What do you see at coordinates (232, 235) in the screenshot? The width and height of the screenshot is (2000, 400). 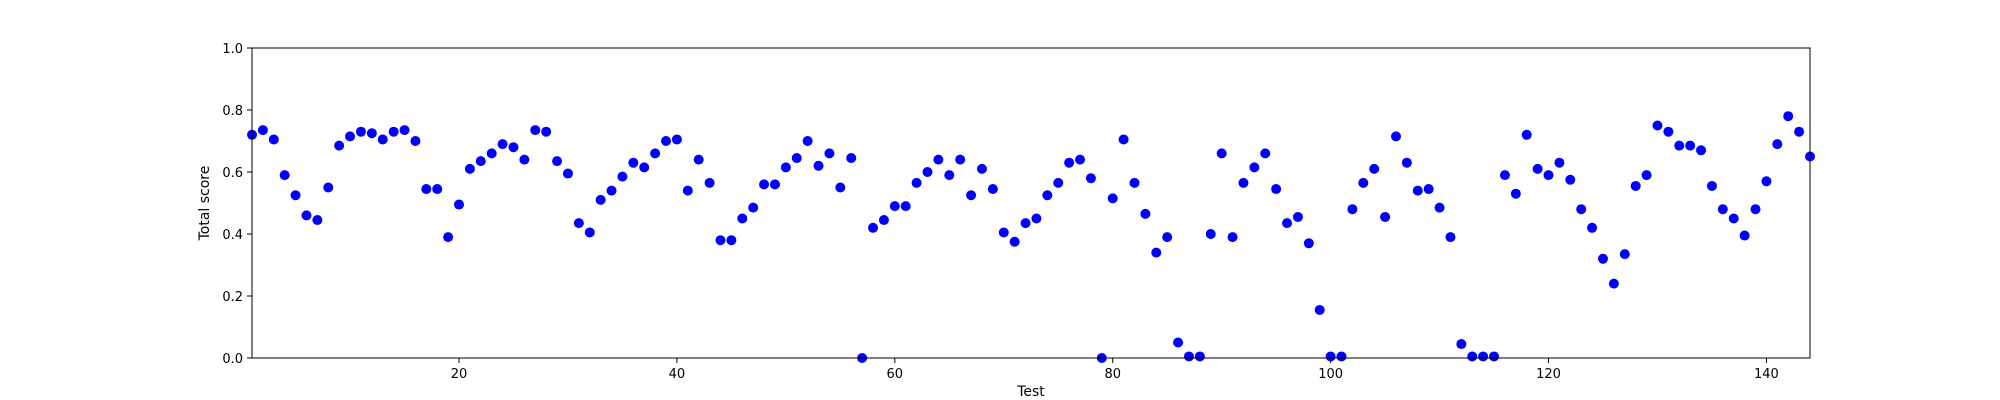 I see `y-tick-label: 0.4` at bounding box center [232, 235].